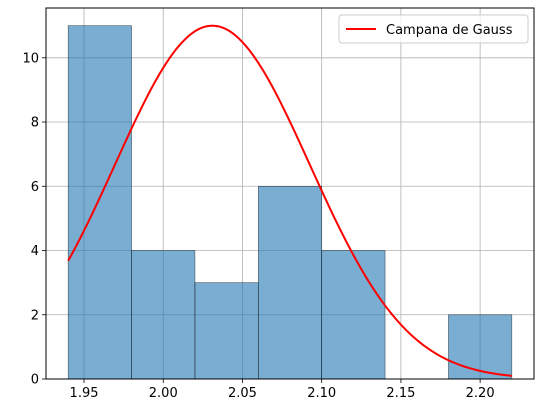  I want to click on y-tick-label-0: 0, so click(35, 380).